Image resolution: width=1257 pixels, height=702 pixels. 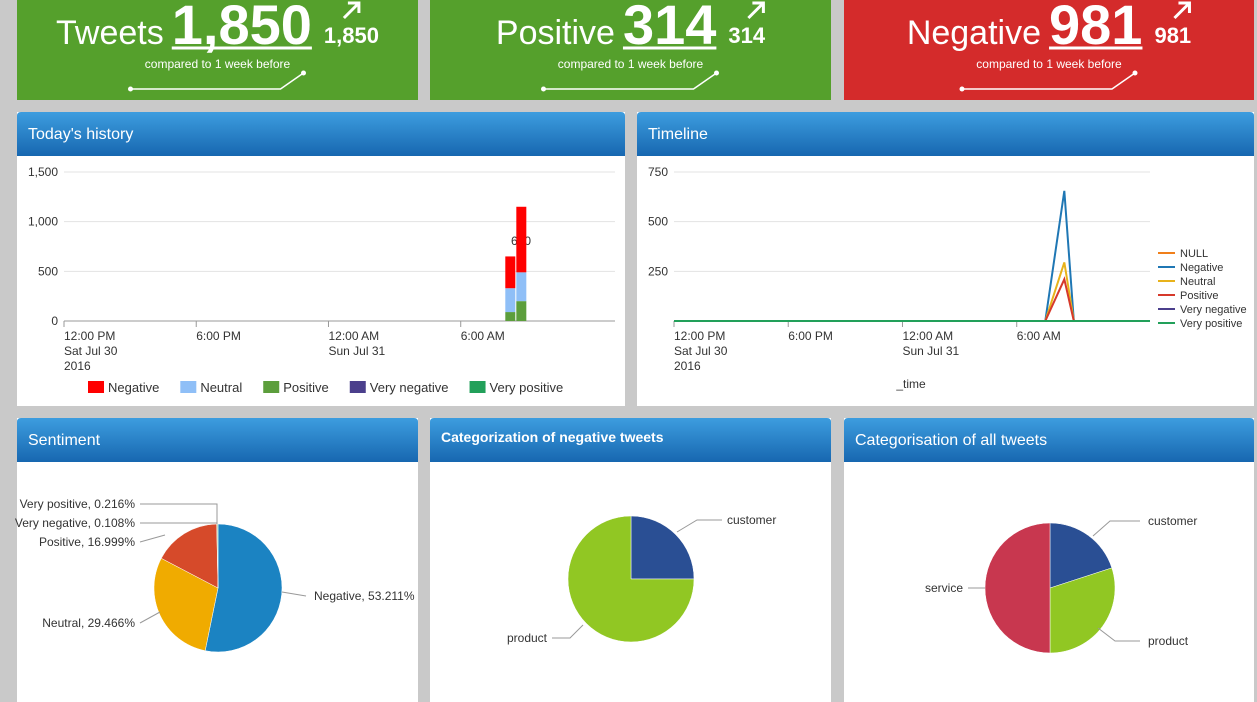 What do you see at coordinates (974, 33) in the screenshot?
I see `kpi-label: Negative` at bounding box center [974, 33].